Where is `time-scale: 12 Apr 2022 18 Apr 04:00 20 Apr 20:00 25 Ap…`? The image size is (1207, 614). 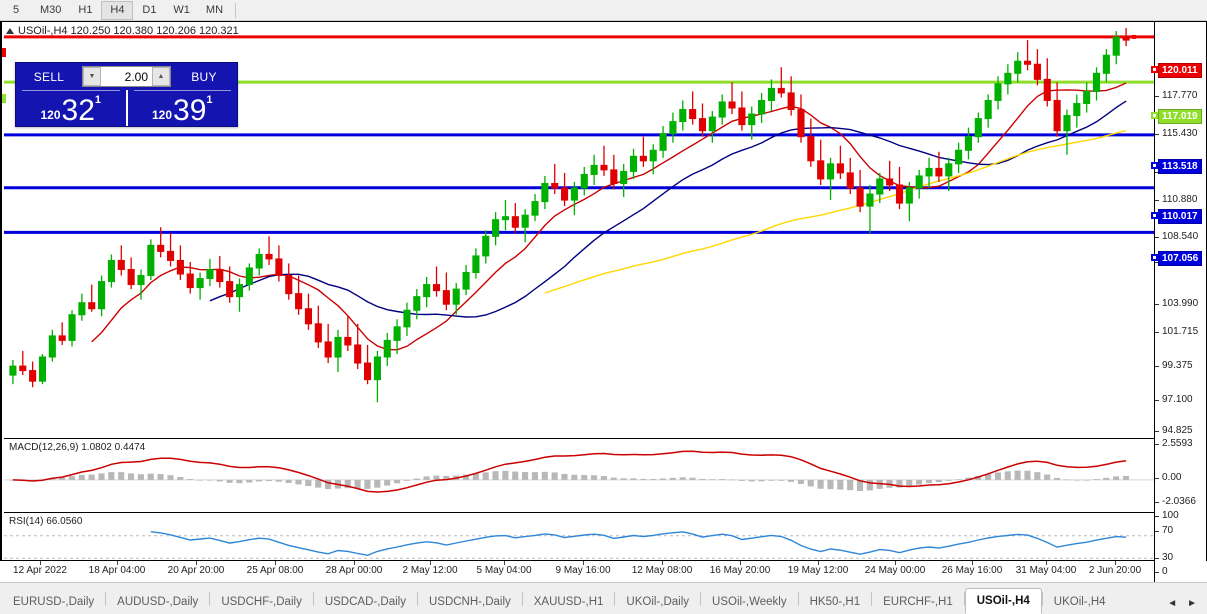
time-scale: 12 Apr 2022 18 Apr 04:00 20 Apr 20:00 25 Ap… is located at coordinates (603, 570).